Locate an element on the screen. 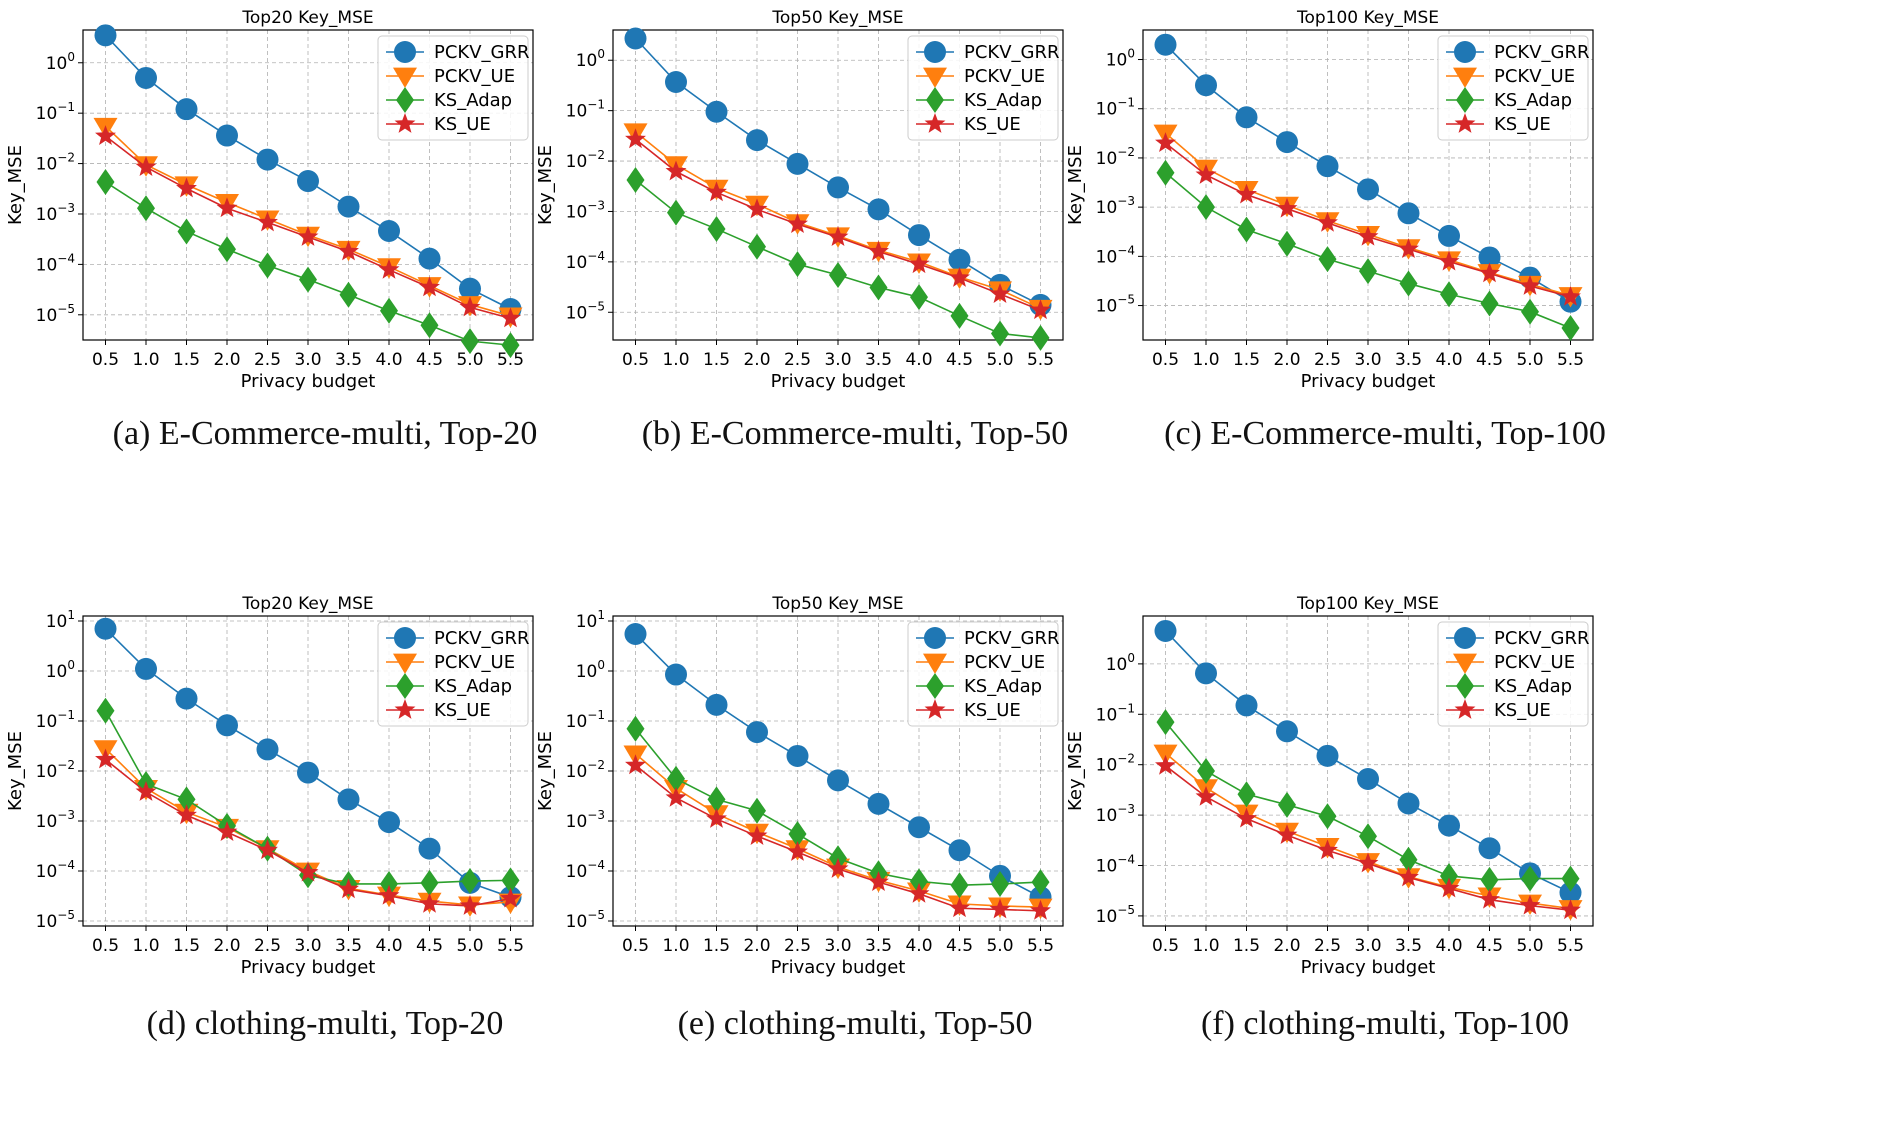 Image resolution: width=1900 pixels, height=1133 pixels. x-tick-label: 5.5 is located at coordinates (1570, 946).